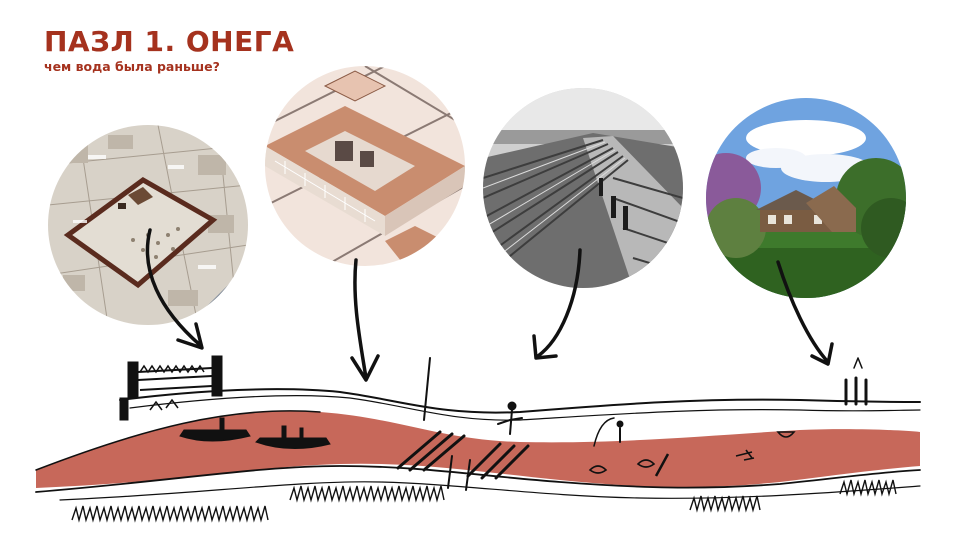 This screenshot has height=540, width=960. What do you see at coordinates (682, 402) in the screenshot?
I see `people-figures` at bounding box center [682, 402].